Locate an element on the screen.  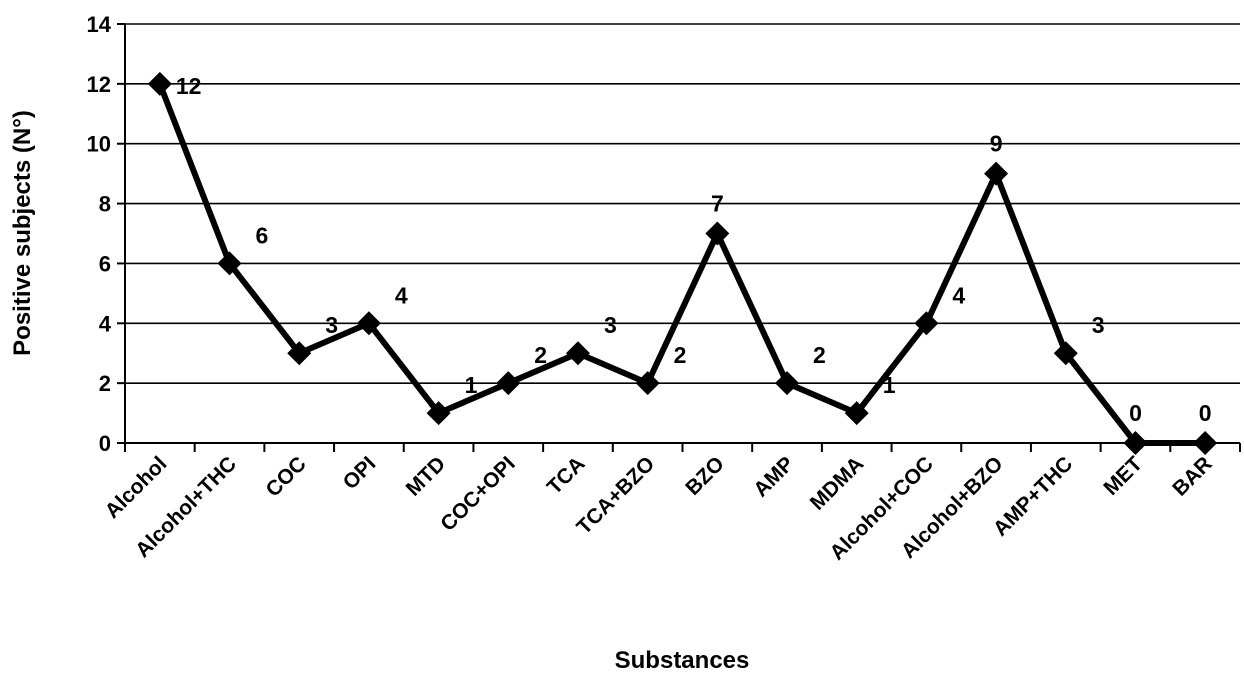
y-tick-label: 12 is located at coordinates (99, 84).